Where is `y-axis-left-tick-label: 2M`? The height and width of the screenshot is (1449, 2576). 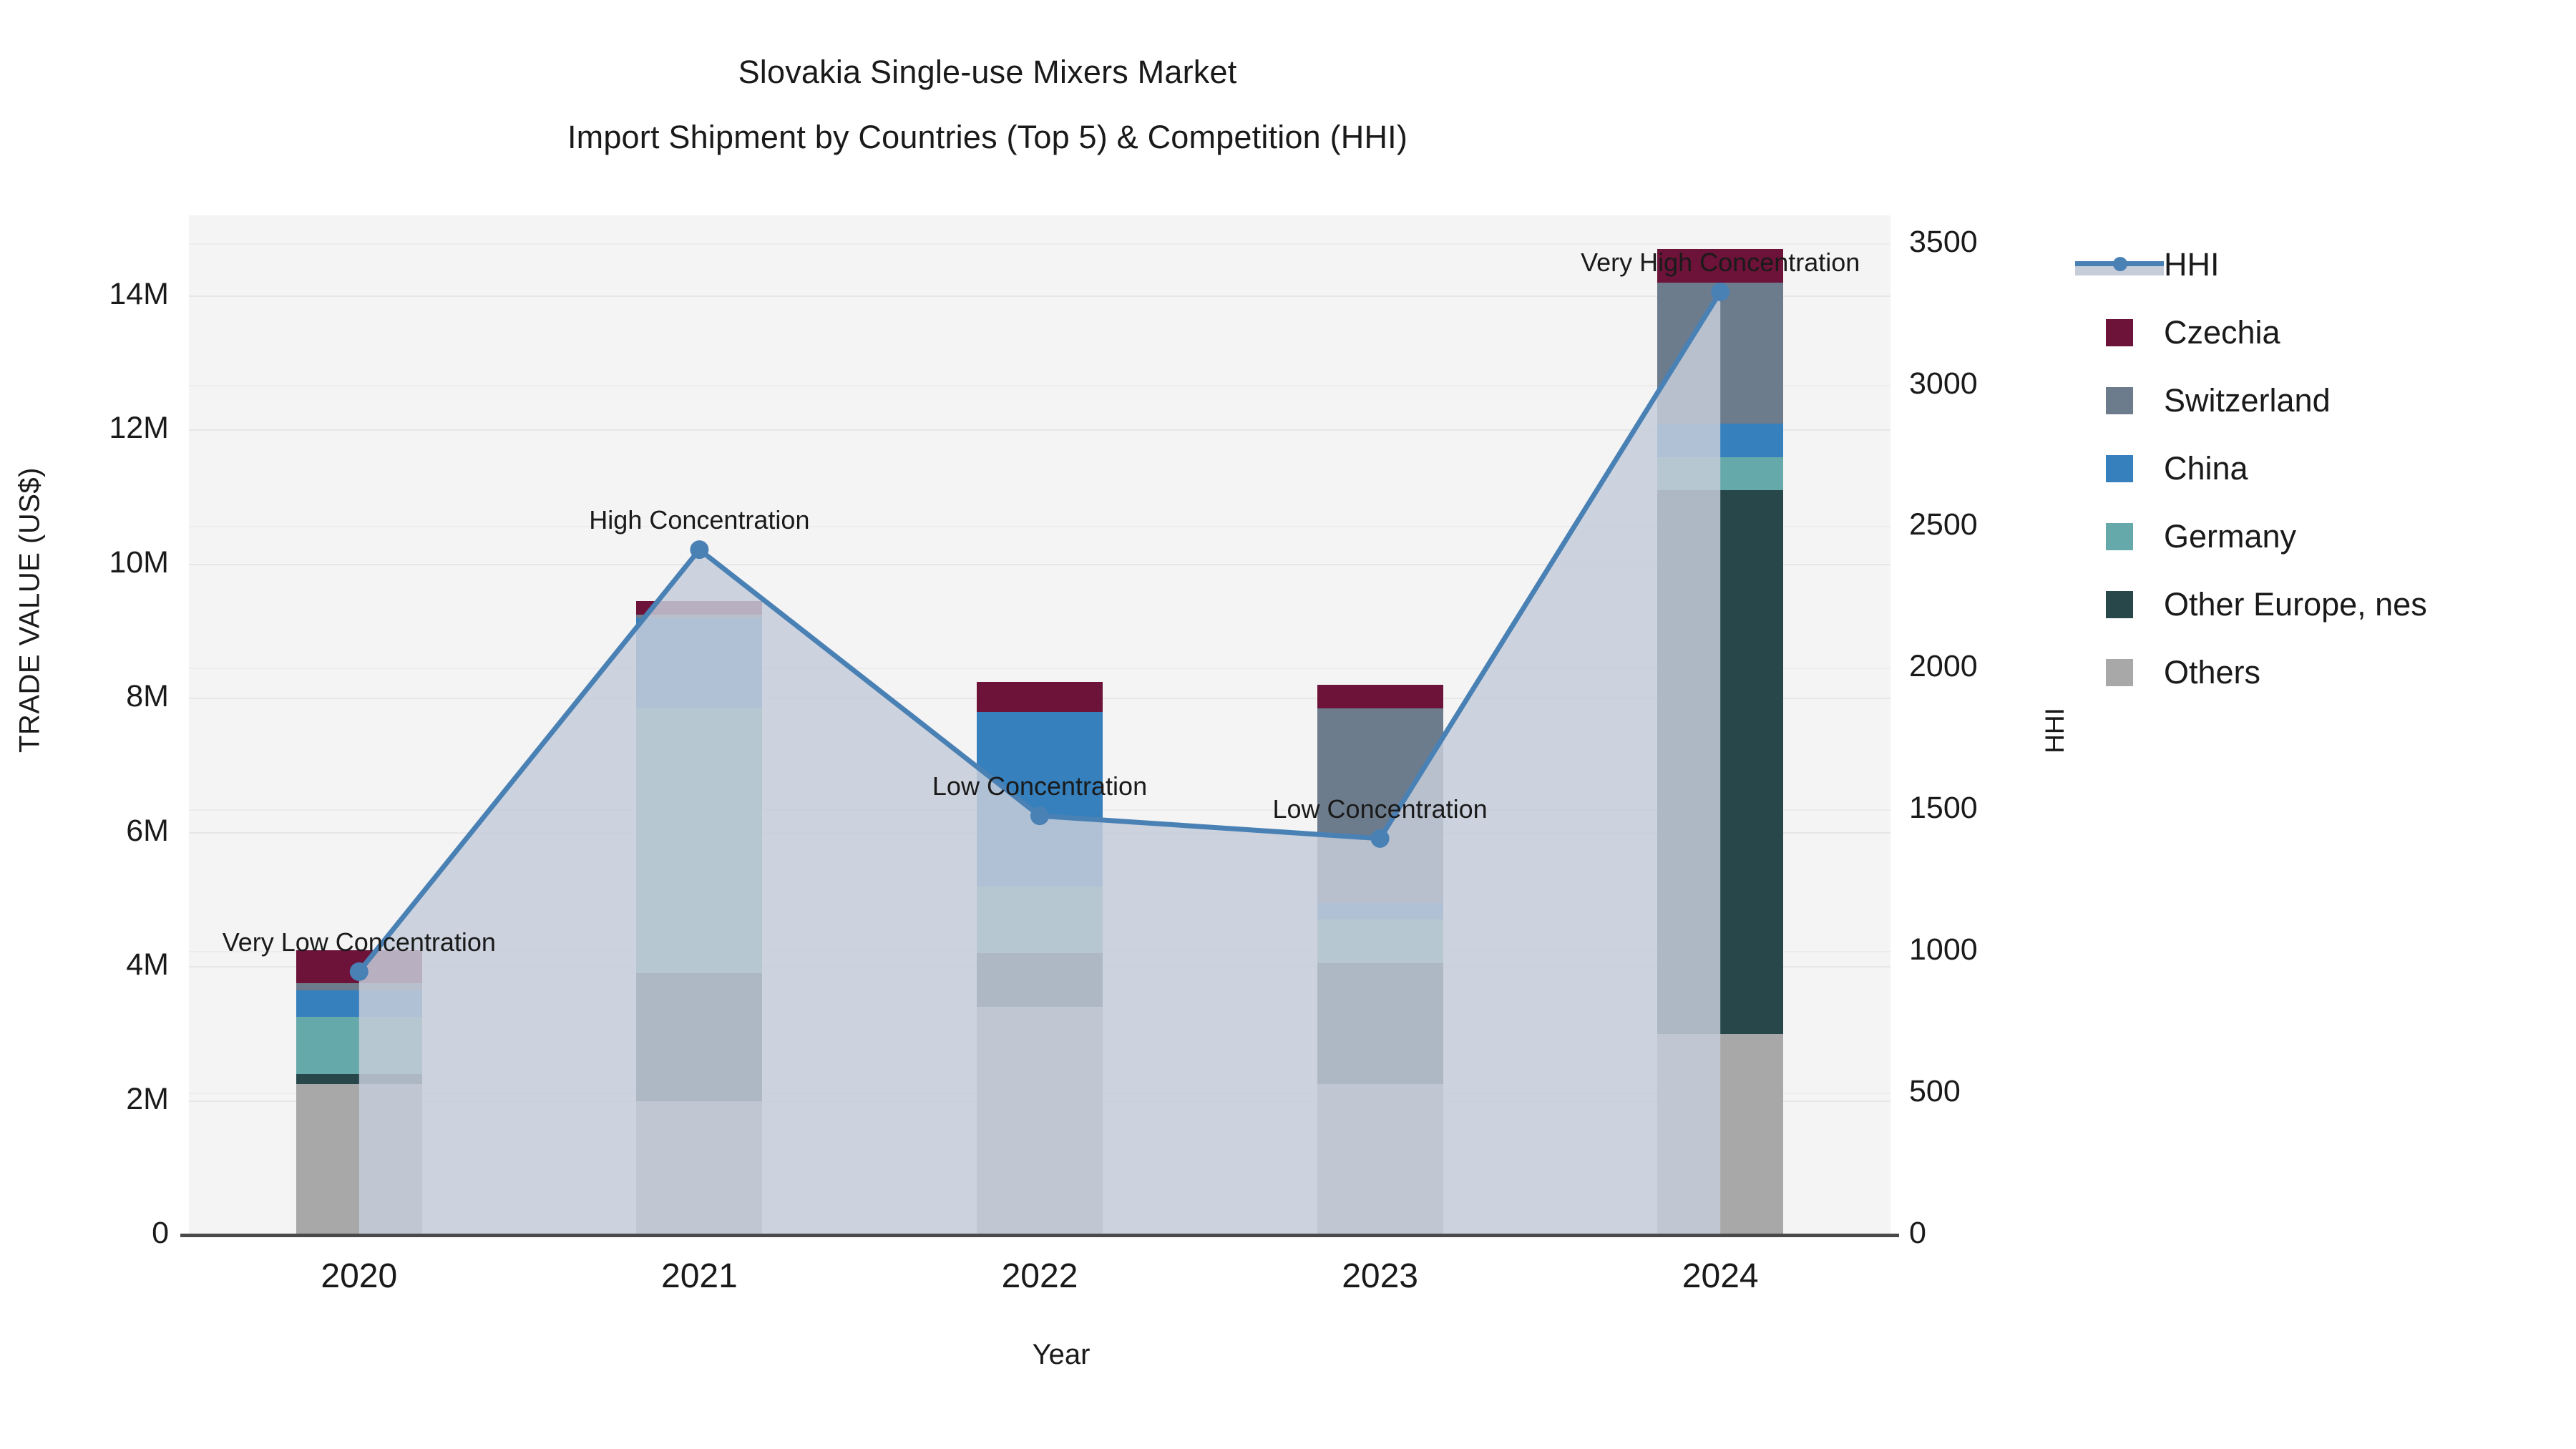
y-axis-left-tick-label: 2M is located at coordinates (147, 1098).